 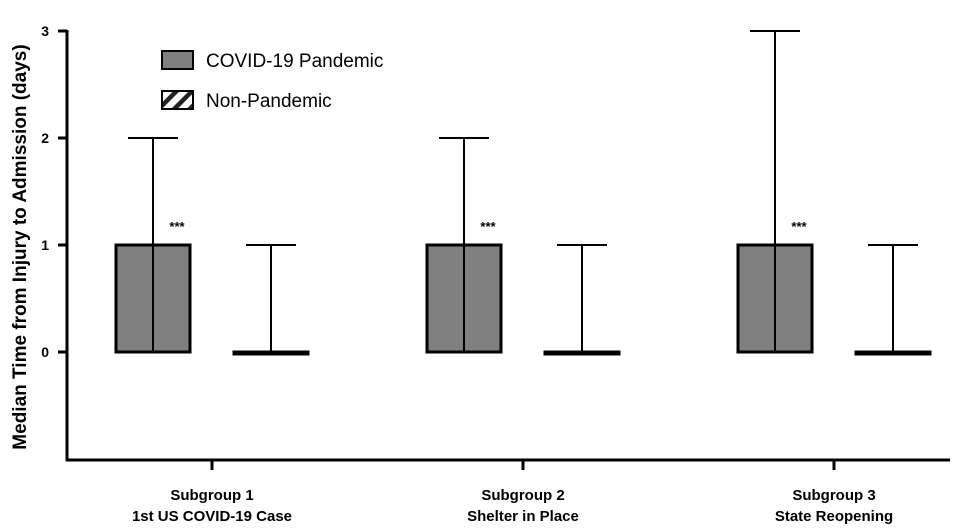 What do you see at coordinates (522, 495) in the screenshot?
I see `category-label: Subgroup 2` at bounding box center [522, 495].